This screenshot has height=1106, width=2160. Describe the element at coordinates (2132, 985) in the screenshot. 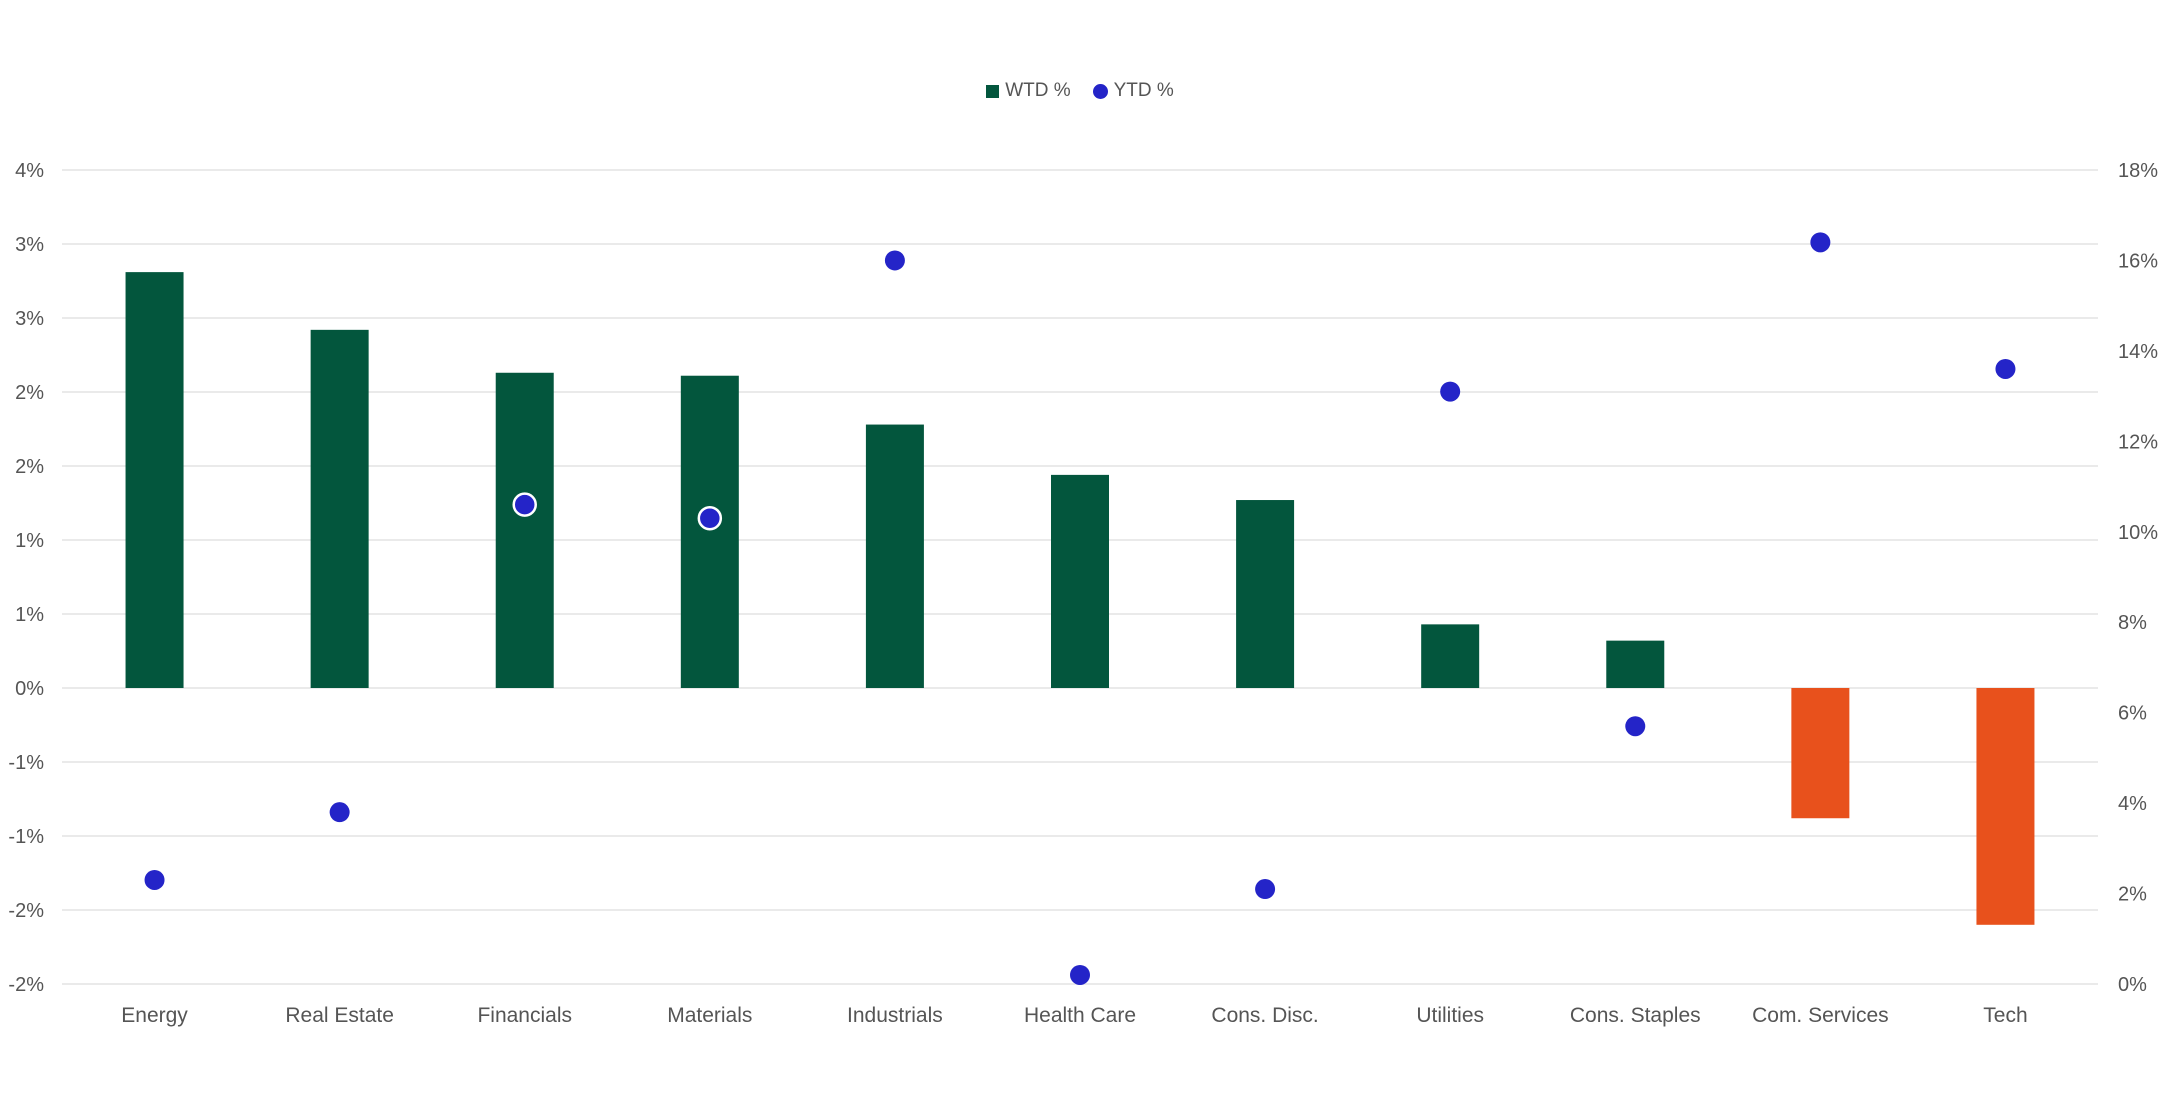

I see `right-tick-label: 0%` at that location.